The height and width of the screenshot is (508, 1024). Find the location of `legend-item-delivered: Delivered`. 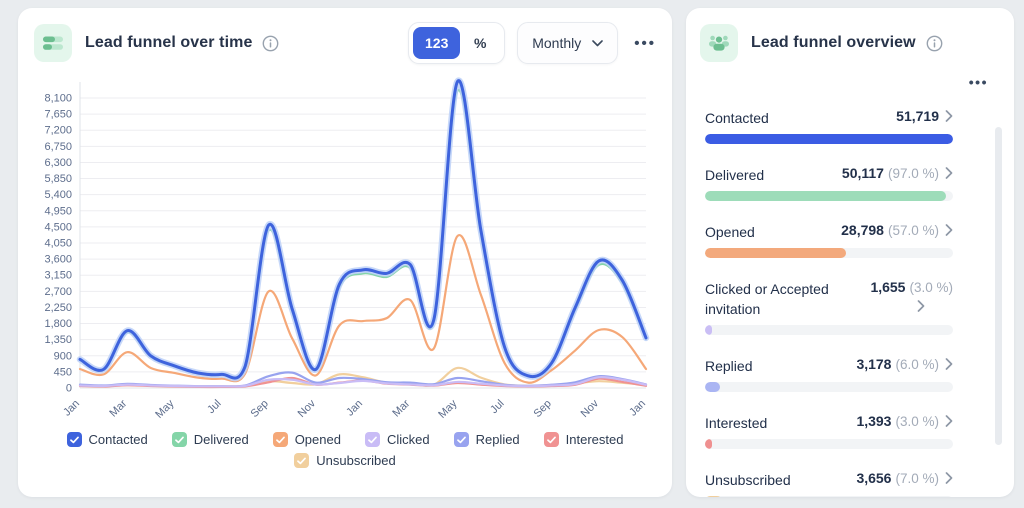

legend-item-delivered: Delivered is located at coordinates (210, 439).